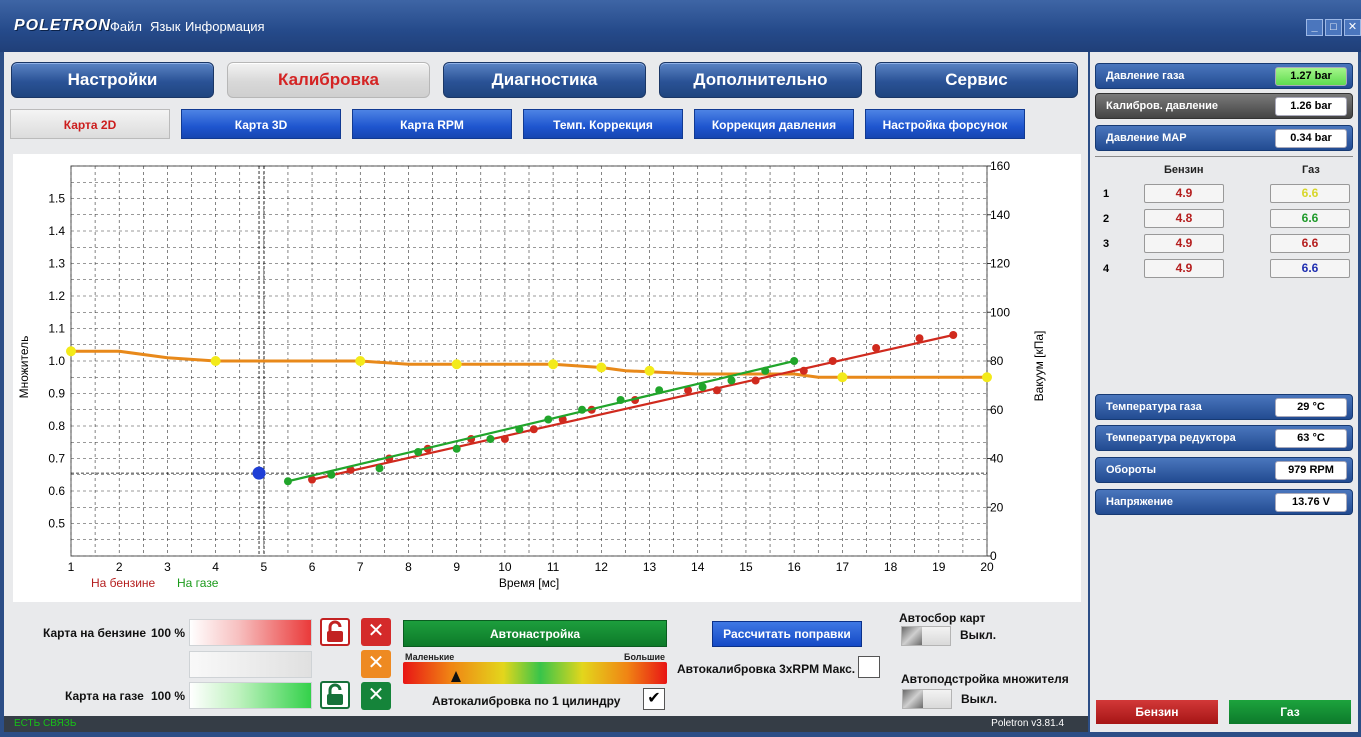 The width and height of the screenshot is (1361, 737). Describe the element at coordinates (376, 664) in the screenshot. I see `both-clear-icon: ✕` at that location.